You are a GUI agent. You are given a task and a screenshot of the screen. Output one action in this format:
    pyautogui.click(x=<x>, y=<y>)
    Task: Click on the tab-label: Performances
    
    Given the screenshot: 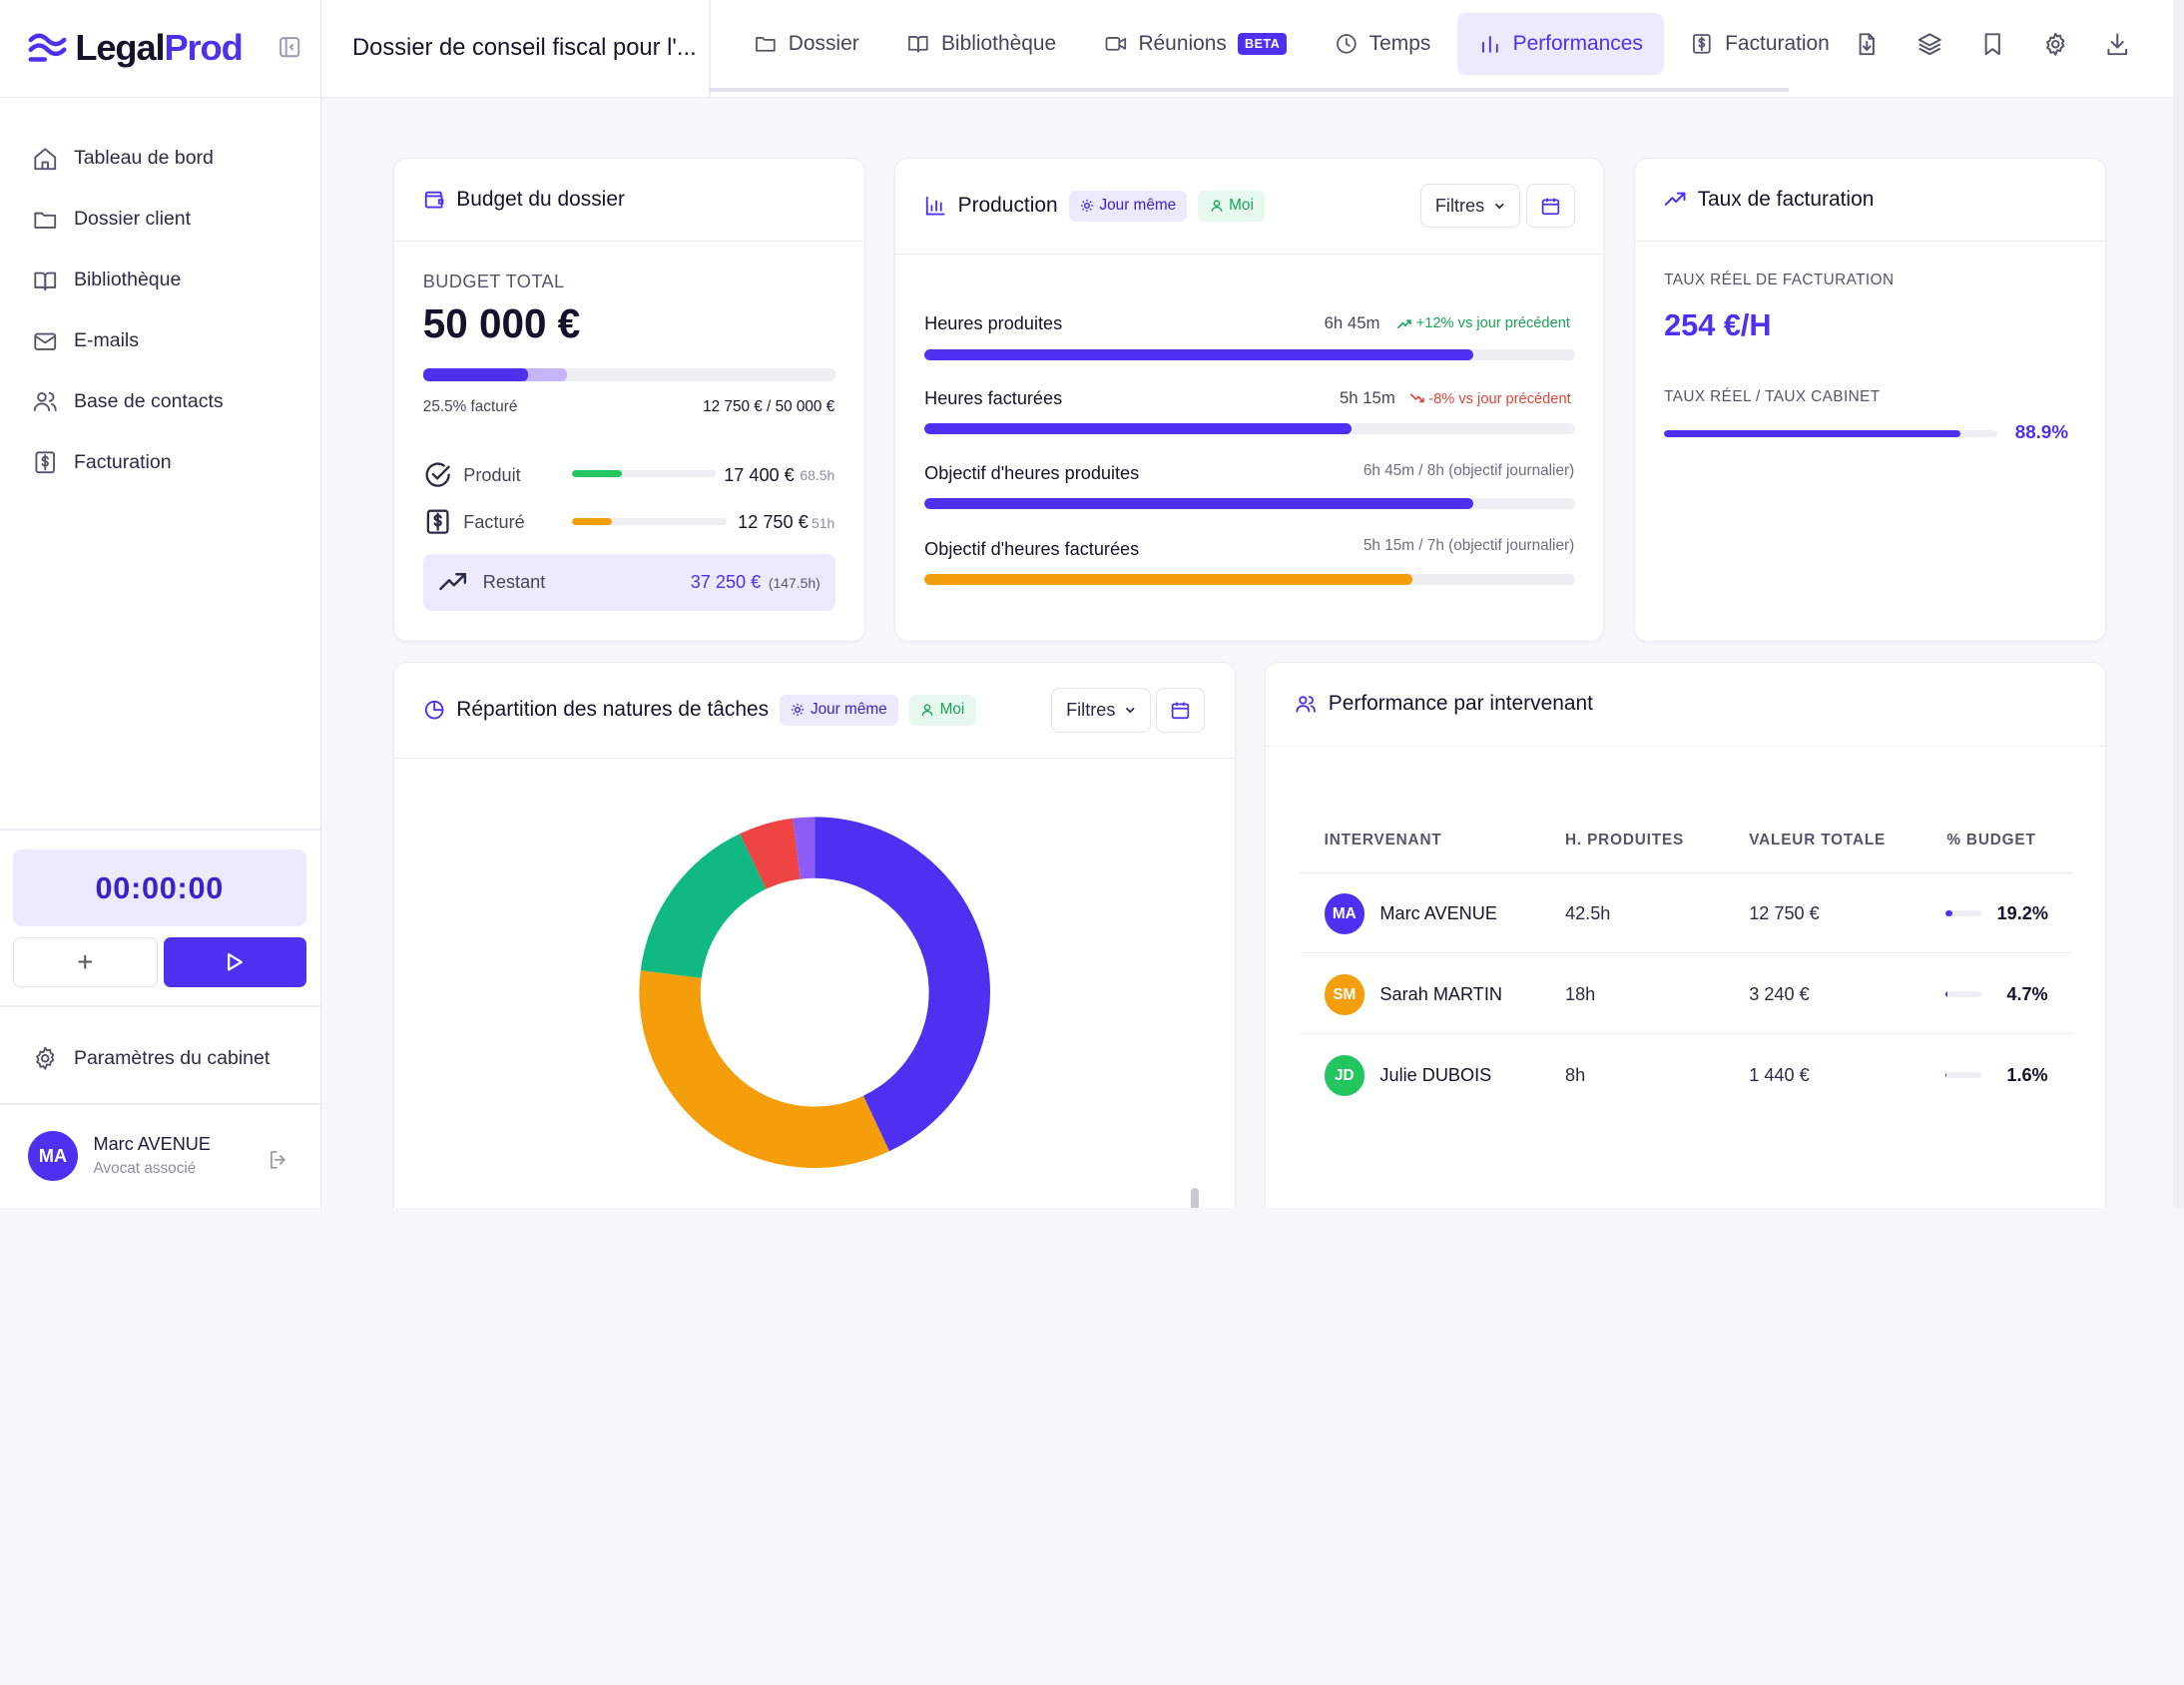 What is the action you would take?
    pyautogui.click(x=1577, y=44)
    